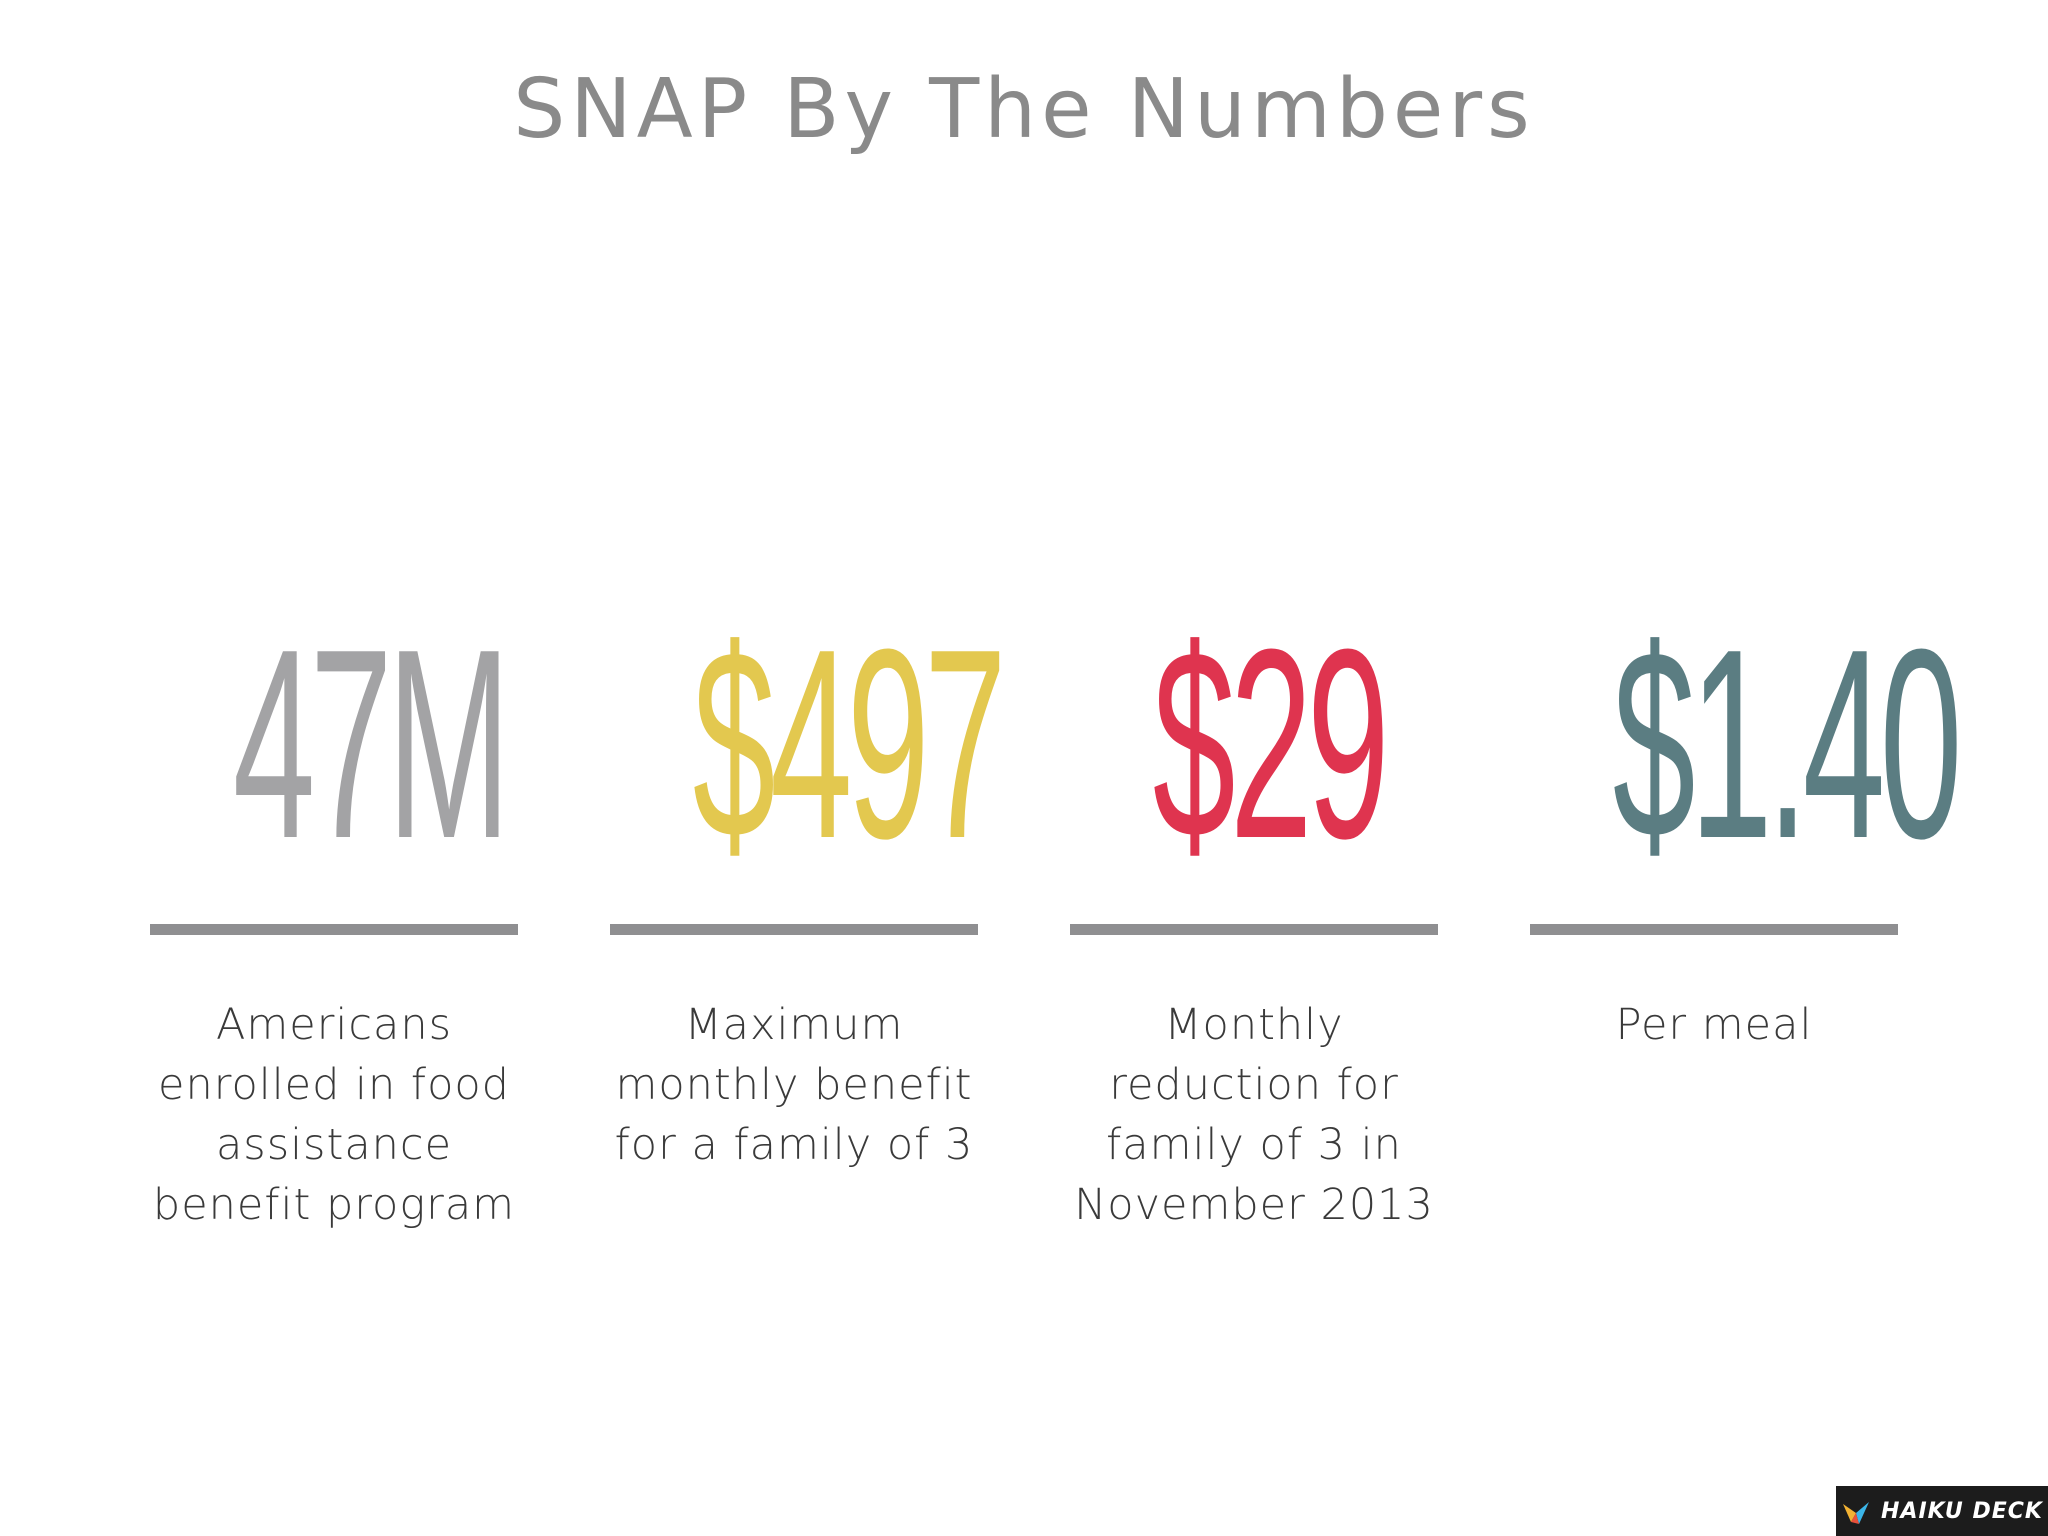 This screenshot has width=2048, height=1536. Describe the element at coordinates (1271, 744) in the screenshot. I see `stat-value: $29` at that location.